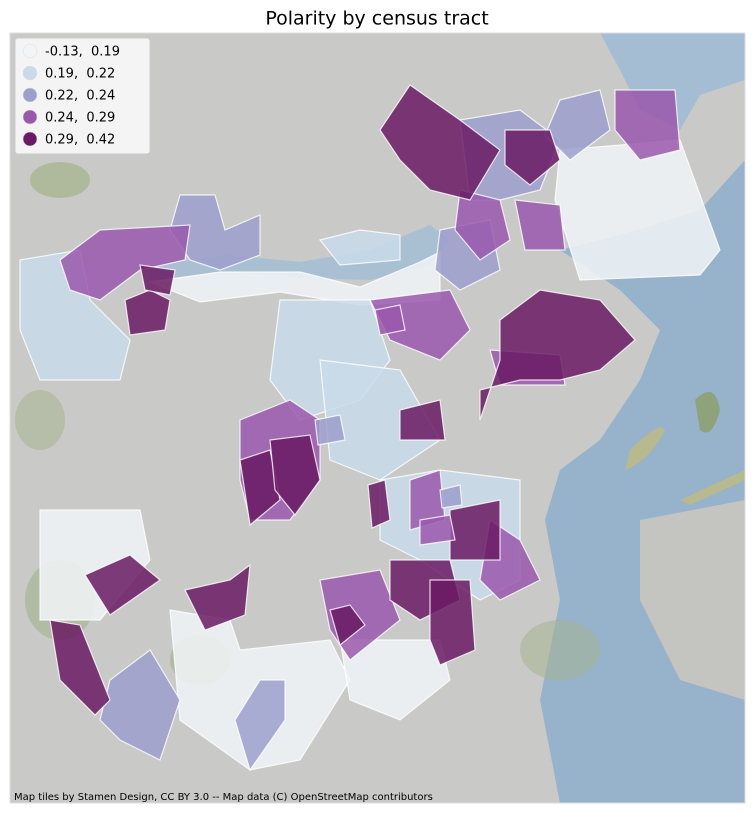 This screenshot has width=755, height=814. What do you see at coordinates (80, 118) in the screenshot?
I see `legend-label: 0.24, 0.29` at bounding box center [80, 118].